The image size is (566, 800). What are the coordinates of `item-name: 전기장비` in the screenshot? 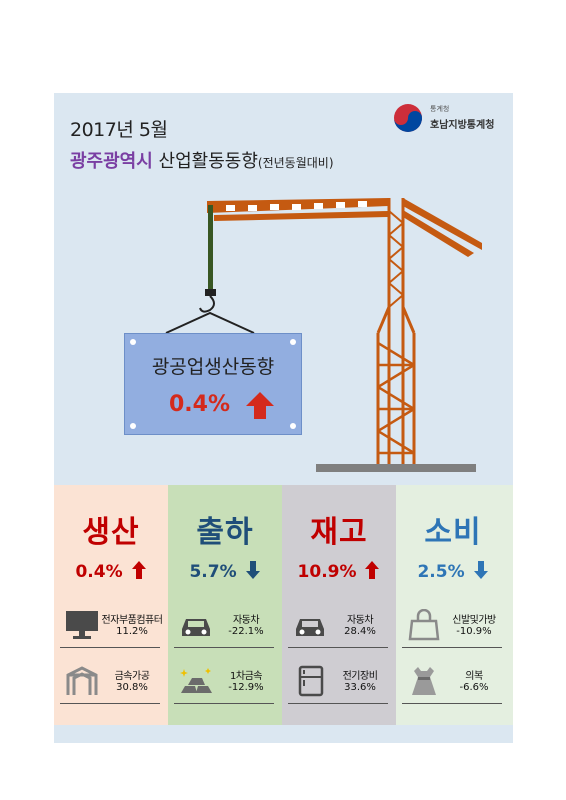 It's located at (360, 676).